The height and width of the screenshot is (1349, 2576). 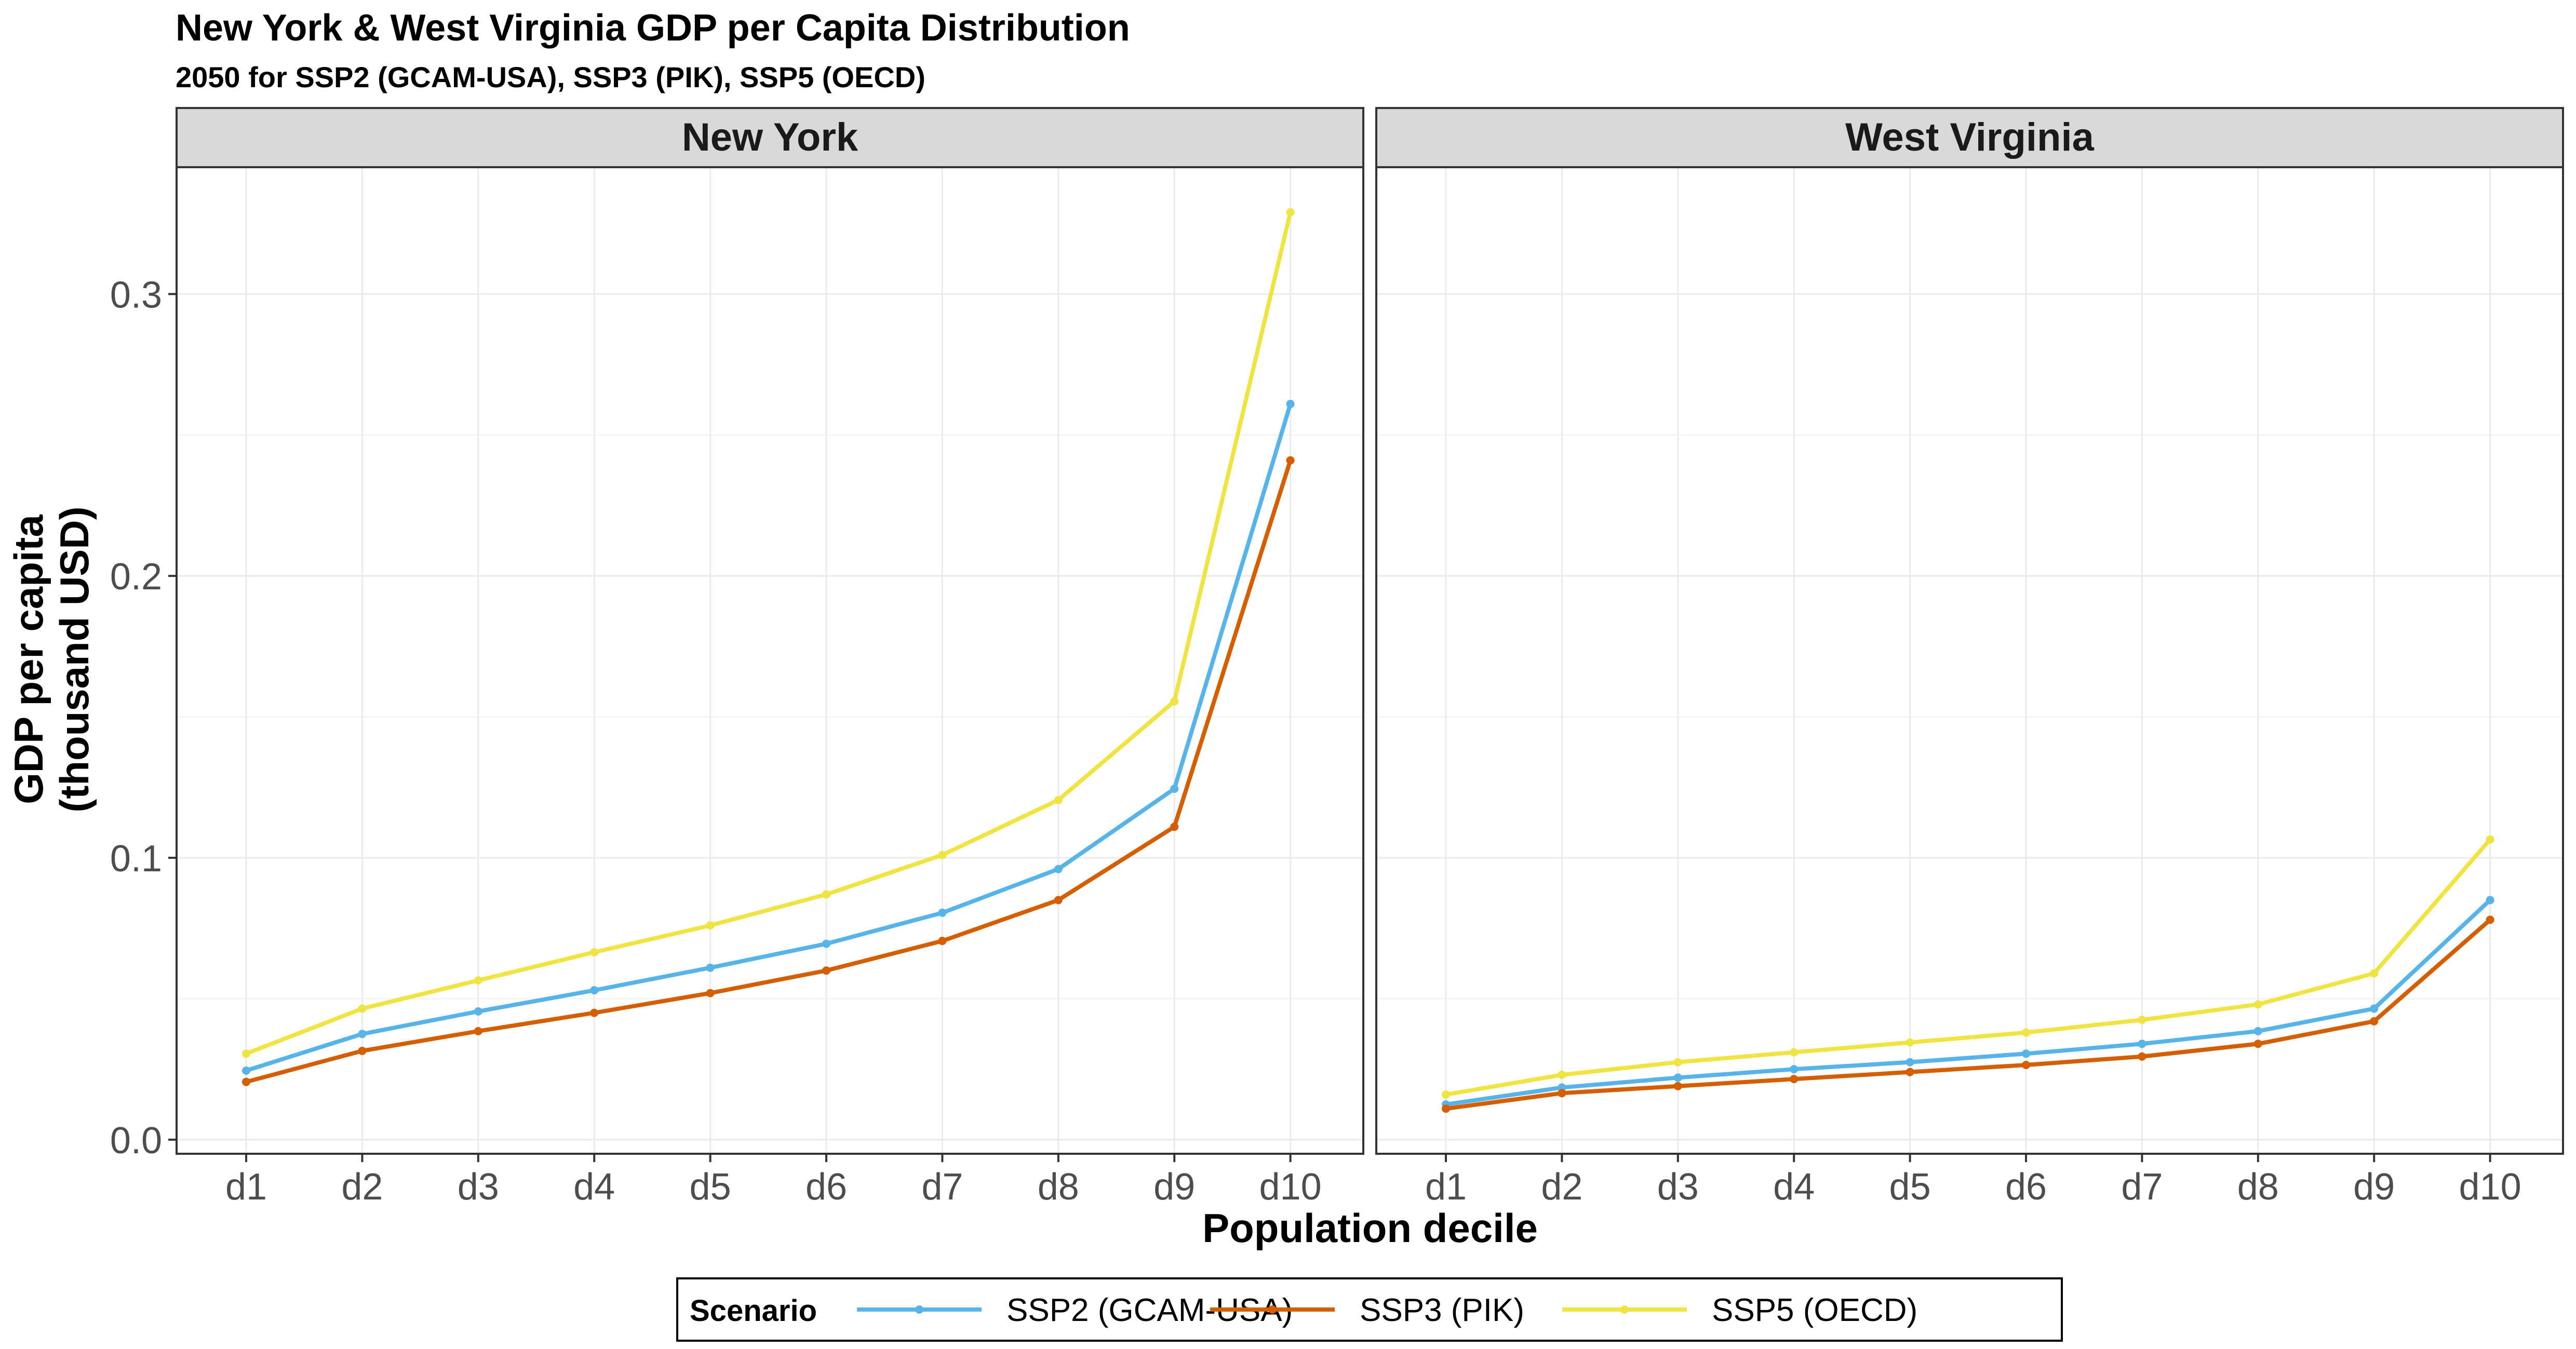 What do you see at coordinates (1442, 1310) in the screenshot?
I see `legend-label: SSP3 (PIK)` at bounding box center [1442, 1310].